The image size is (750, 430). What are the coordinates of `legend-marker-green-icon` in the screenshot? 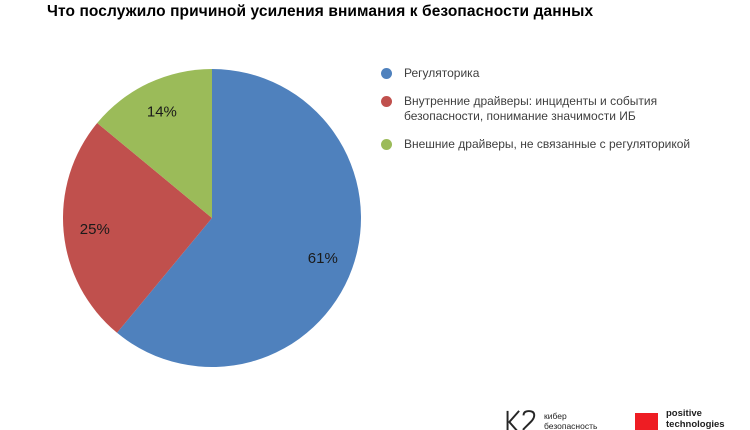 It's located at (386, 144).